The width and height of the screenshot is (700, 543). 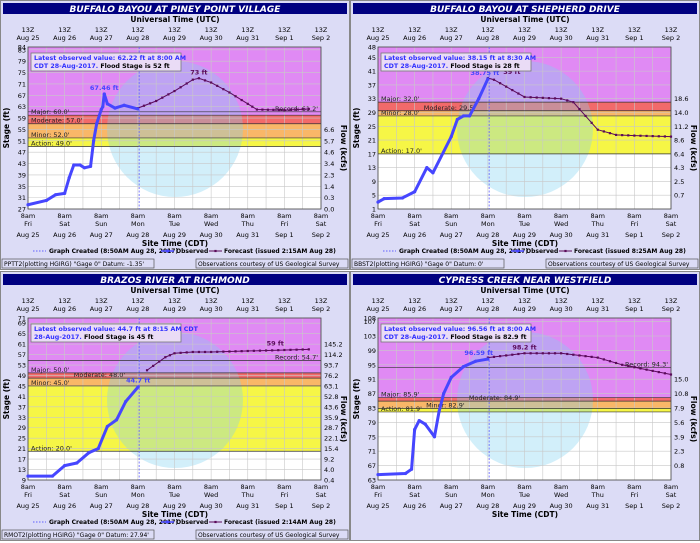 I want to click on major-threshold-label: Major: 50.0', so click(x=50, y=370).